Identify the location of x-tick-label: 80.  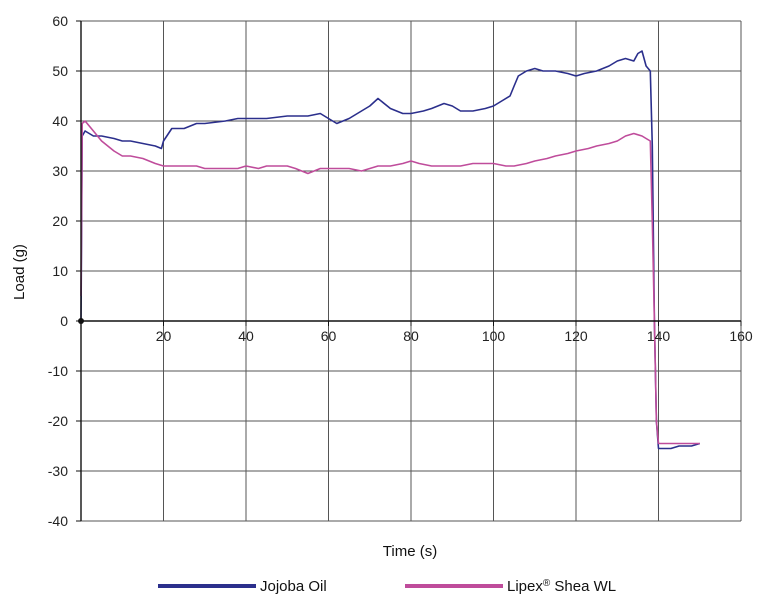
(411, 336).